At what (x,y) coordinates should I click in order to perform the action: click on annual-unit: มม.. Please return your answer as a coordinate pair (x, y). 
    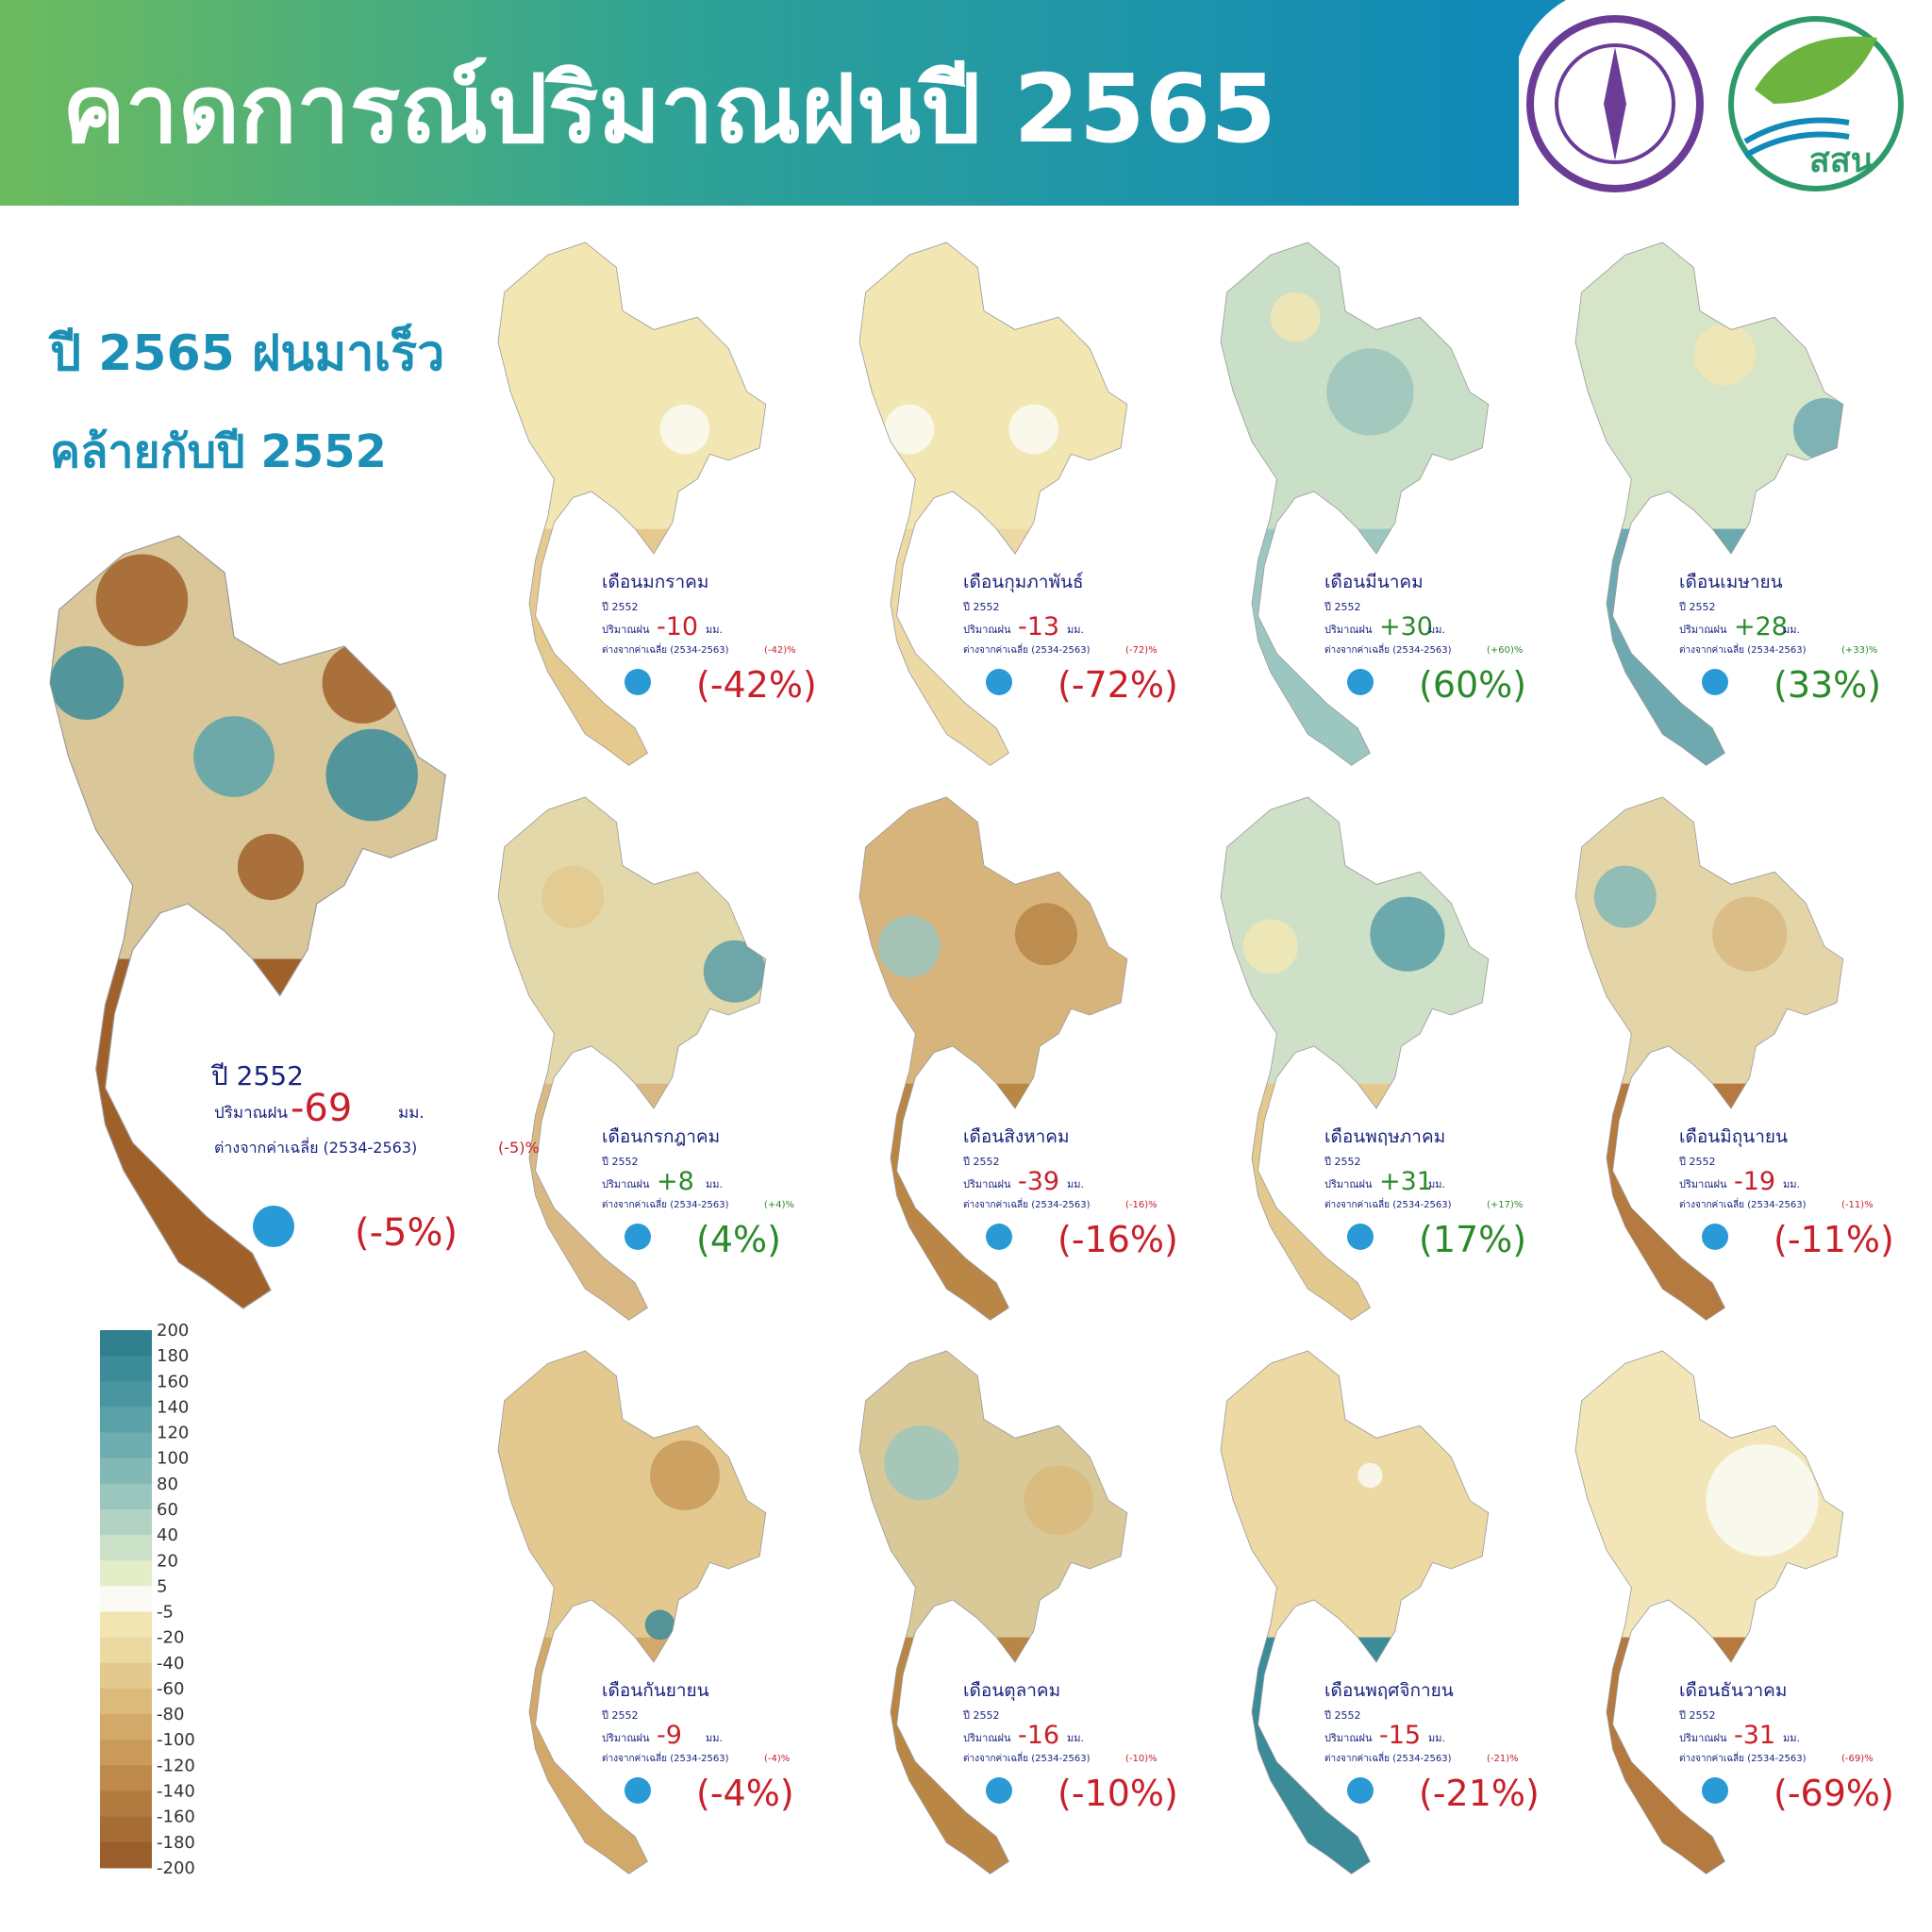
    Looking at the image, I should click on (412, 1113).